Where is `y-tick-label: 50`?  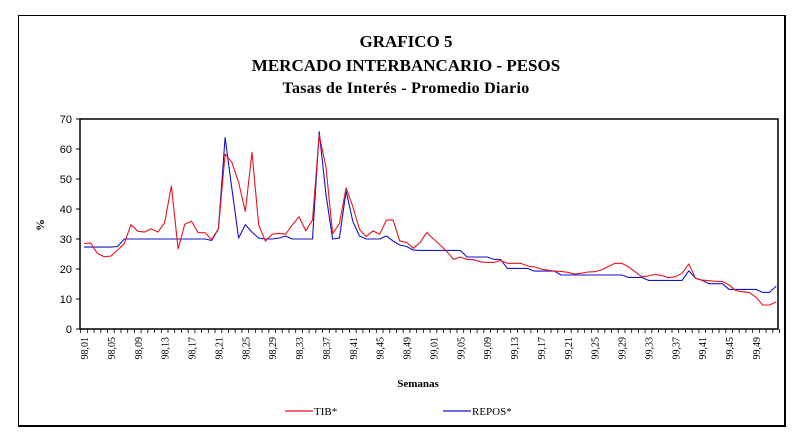 y-tick-label: 50 is located at coordinates (66, 180).